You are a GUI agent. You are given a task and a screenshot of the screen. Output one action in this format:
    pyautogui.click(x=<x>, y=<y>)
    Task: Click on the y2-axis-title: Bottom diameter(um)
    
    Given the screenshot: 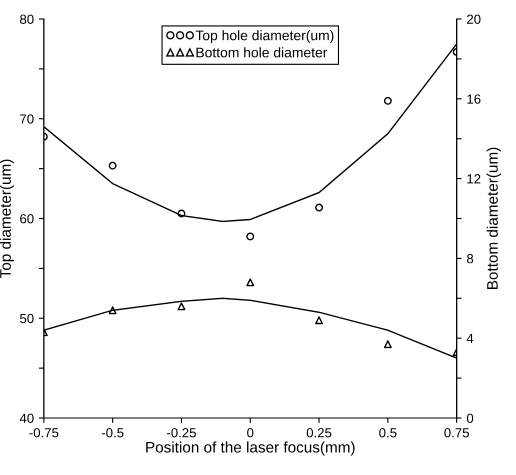 What is the action you would take?
    pyautogui.click(x=493, y=218)
    